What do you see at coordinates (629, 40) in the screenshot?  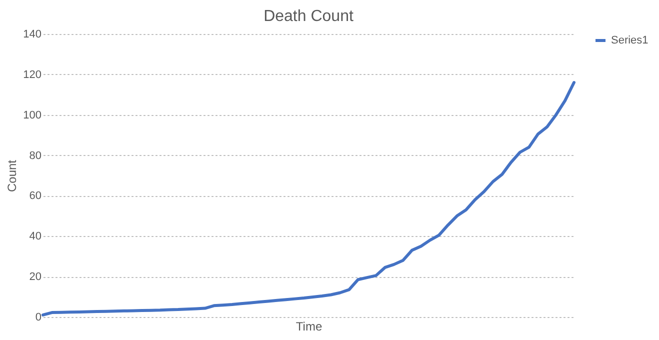 I see `legend-label: Series1` at bounding box center [629, 40].